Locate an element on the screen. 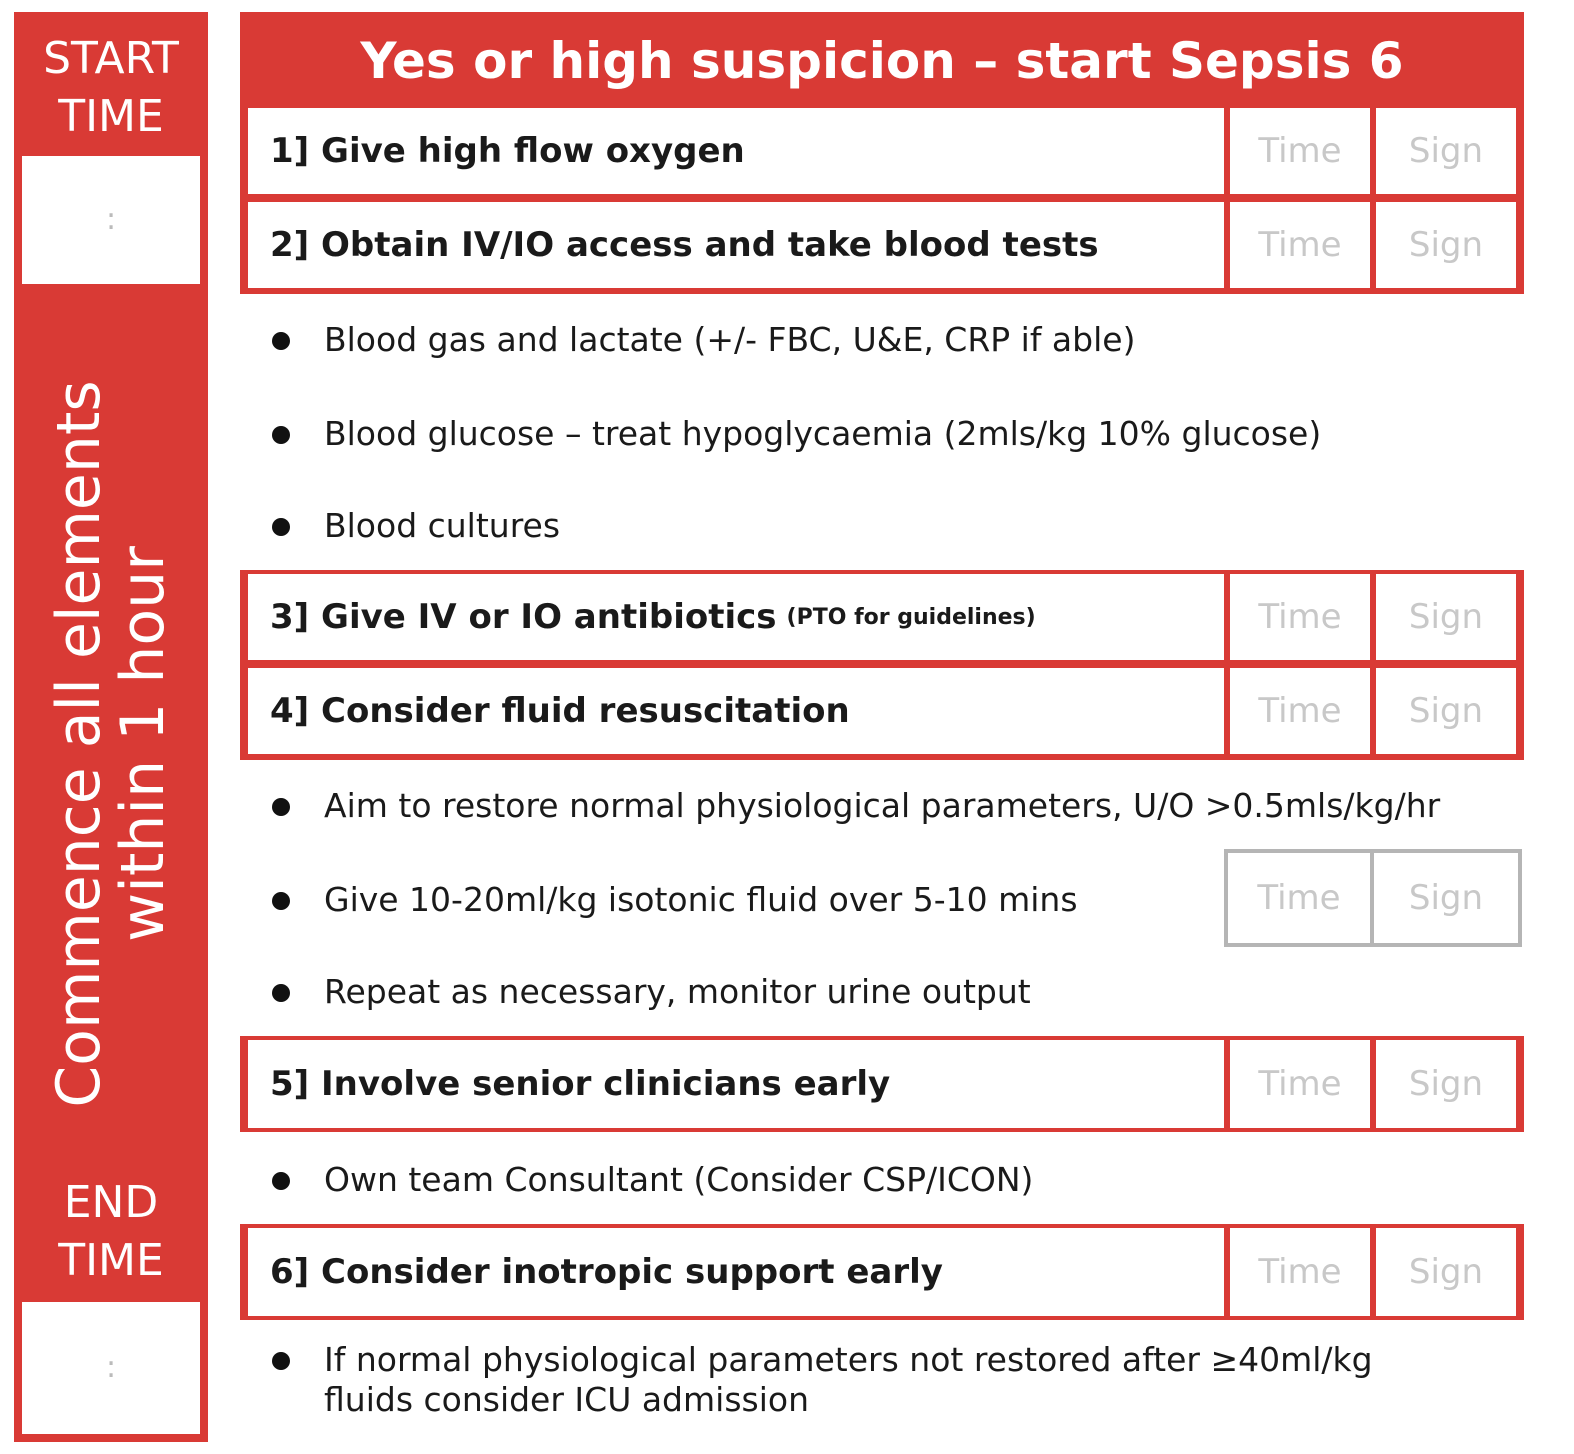  step-6-label: 6] Consider inotropic support early is located at coordinates (736, 1272).